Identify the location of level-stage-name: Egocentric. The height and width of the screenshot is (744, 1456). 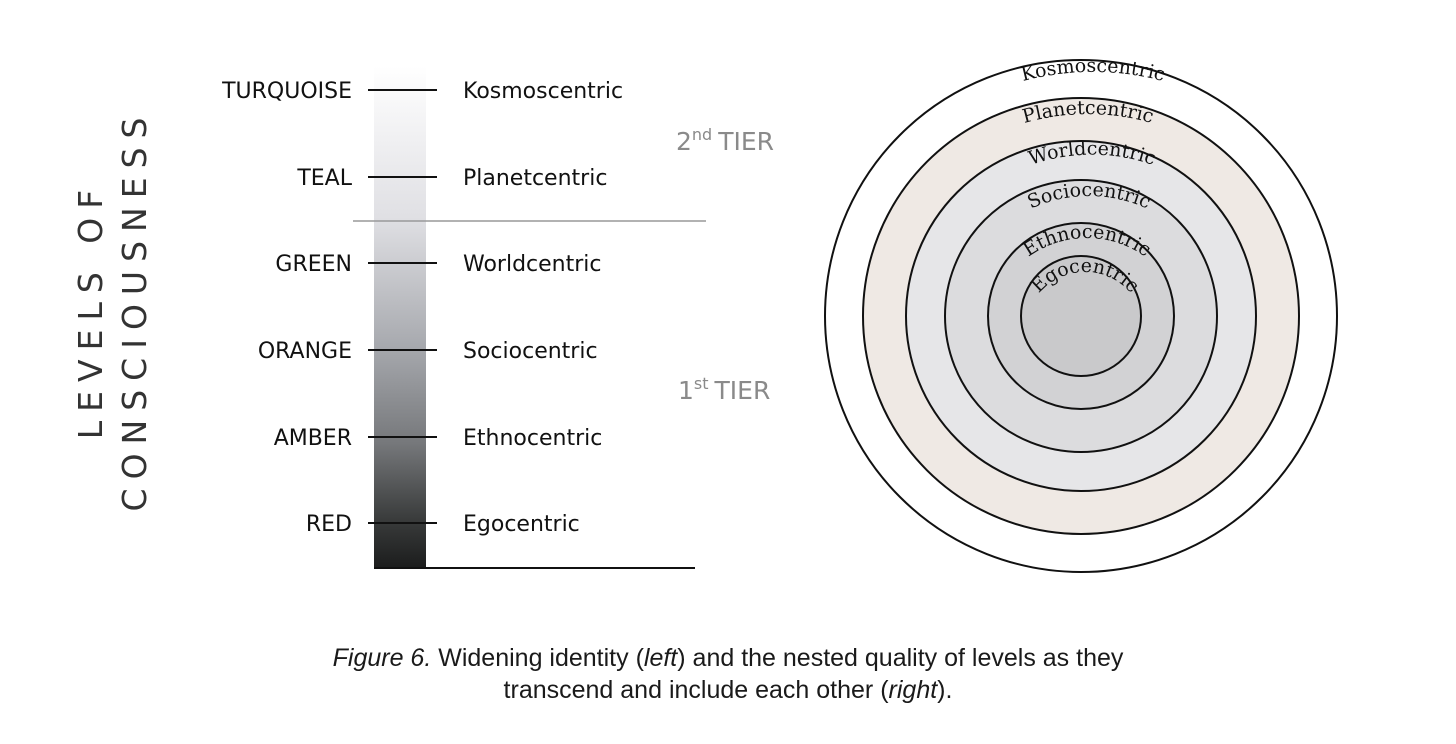
(521, 524).